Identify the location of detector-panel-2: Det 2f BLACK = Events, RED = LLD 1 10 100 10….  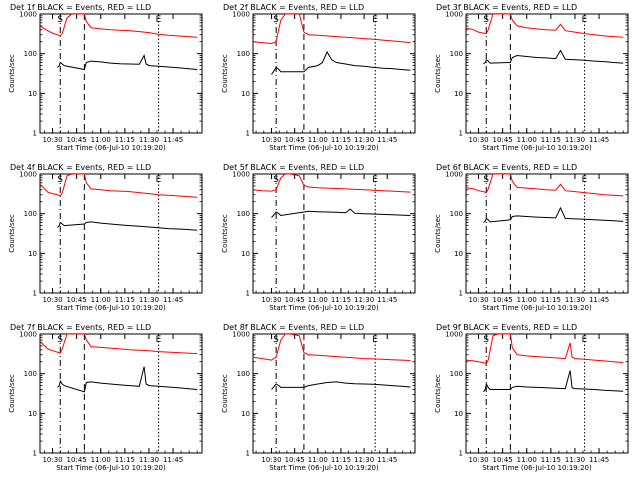
(318, 77).